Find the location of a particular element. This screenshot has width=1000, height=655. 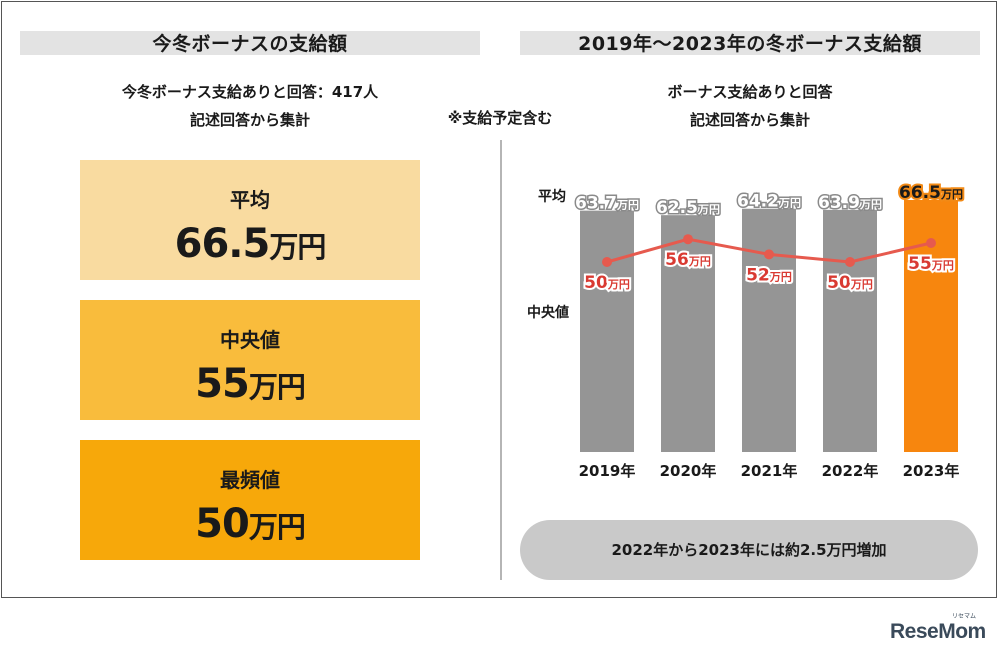

bar-value-label-4: 66.5万円 is located at coordinates (931, 193).